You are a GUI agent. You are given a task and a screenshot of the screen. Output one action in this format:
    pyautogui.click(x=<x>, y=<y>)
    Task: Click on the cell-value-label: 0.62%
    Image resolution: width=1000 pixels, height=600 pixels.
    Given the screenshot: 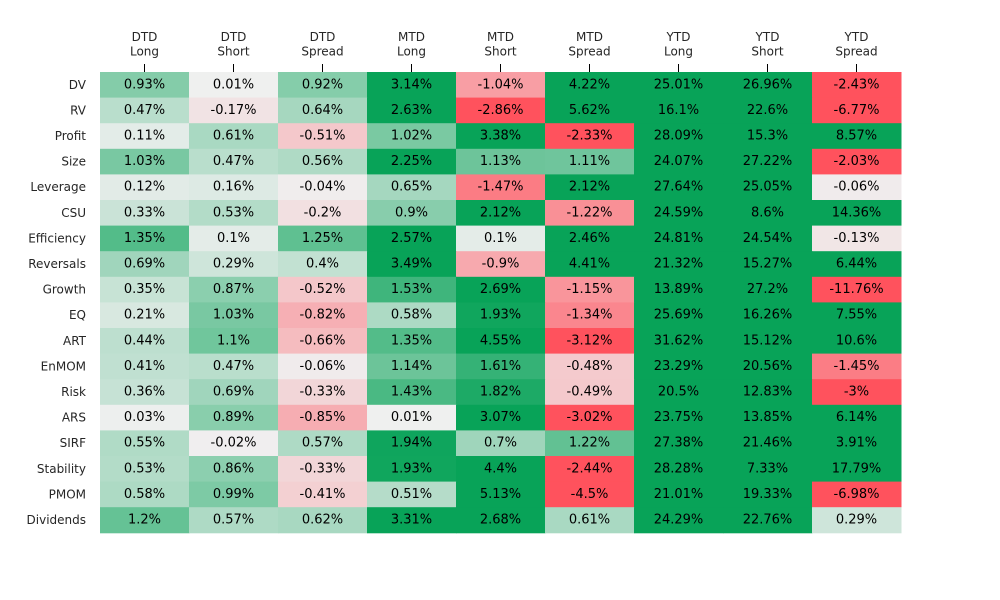 What is the action you would take?
    pyautogui.click(x=322, y=520)
    